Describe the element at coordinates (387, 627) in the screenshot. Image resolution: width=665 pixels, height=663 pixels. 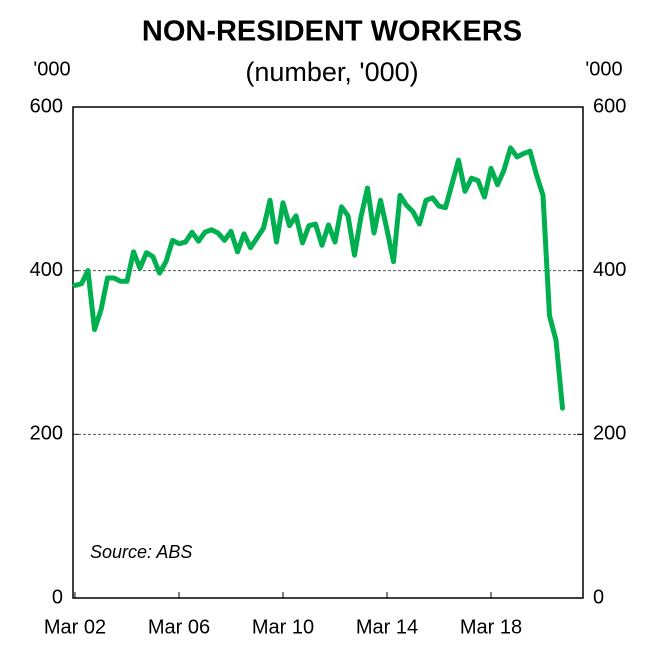
I see `x-tick-label: Mar 14` at that location.